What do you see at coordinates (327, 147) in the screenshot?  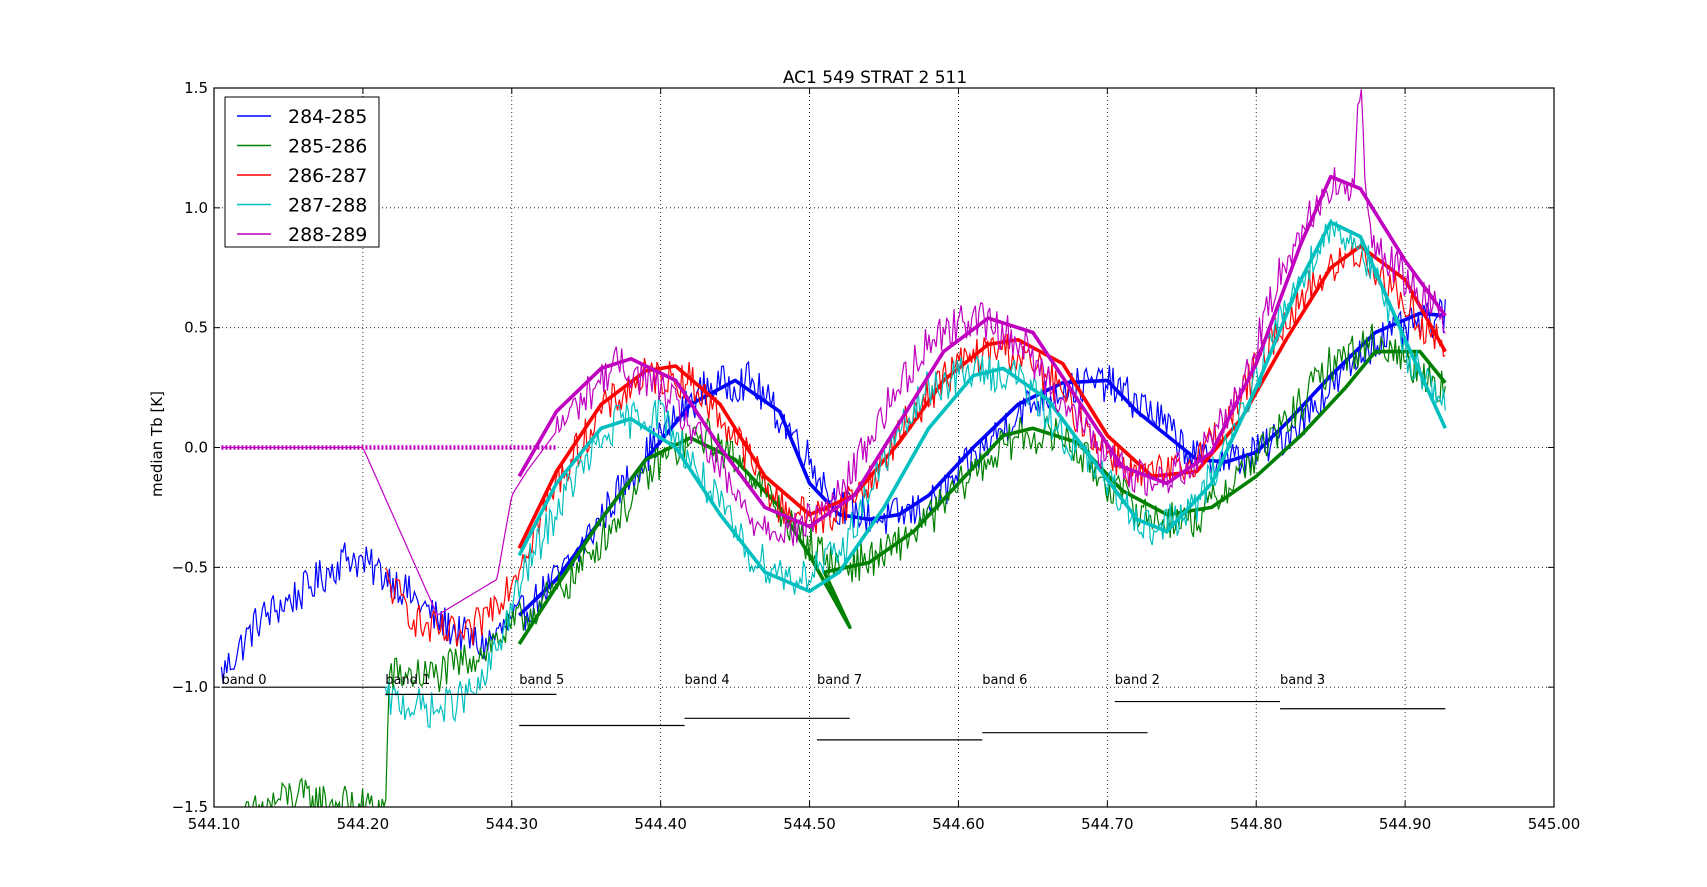 I see `legend-label: 285-286` at bounding box center [327, 147].